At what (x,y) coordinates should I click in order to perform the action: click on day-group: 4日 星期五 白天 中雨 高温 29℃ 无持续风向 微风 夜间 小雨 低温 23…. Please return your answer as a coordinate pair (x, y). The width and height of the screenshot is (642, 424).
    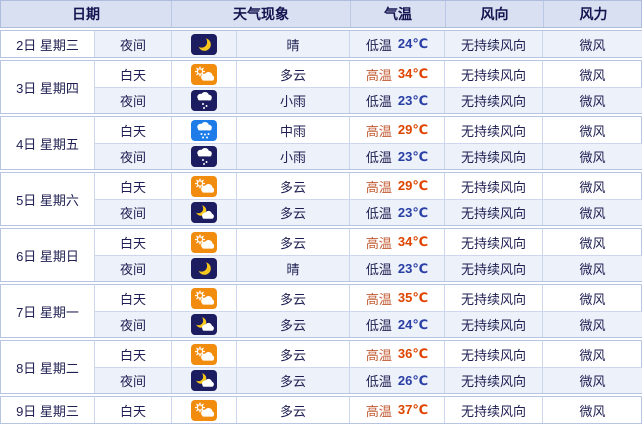
    Looking at the image, I should click on (321, 143).